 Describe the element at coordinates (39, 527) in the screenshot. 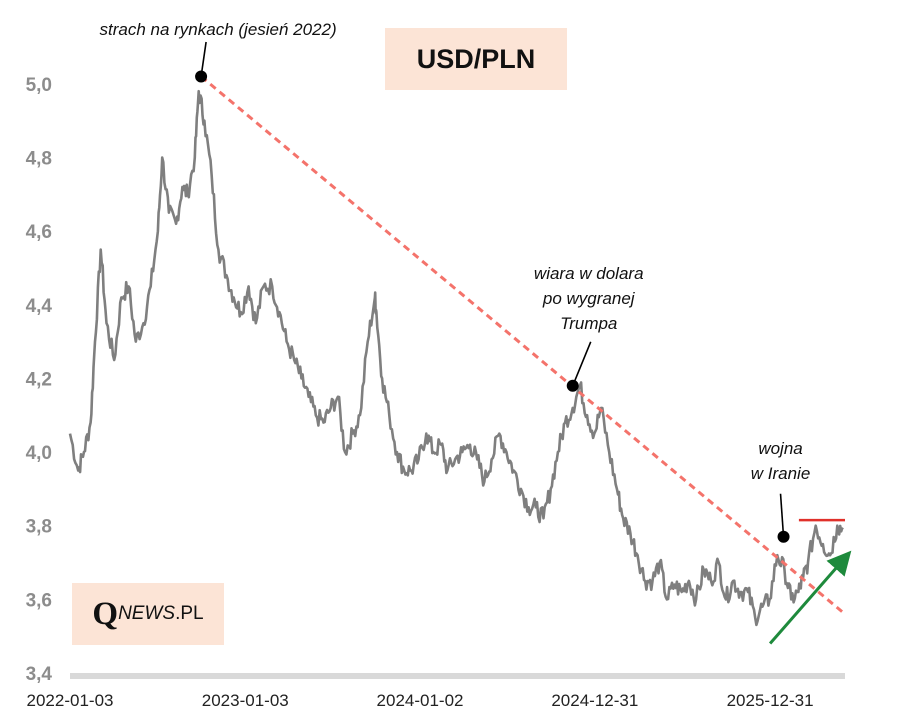

I see `y-tick-label: 3,8` at that location.